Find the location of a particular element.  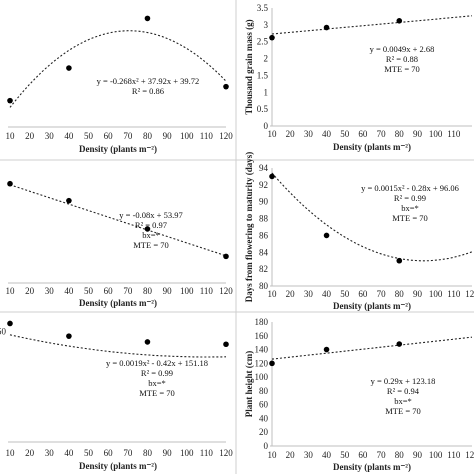

trend-annotation: R² = 0.86 is located at coordinates (148, 91).